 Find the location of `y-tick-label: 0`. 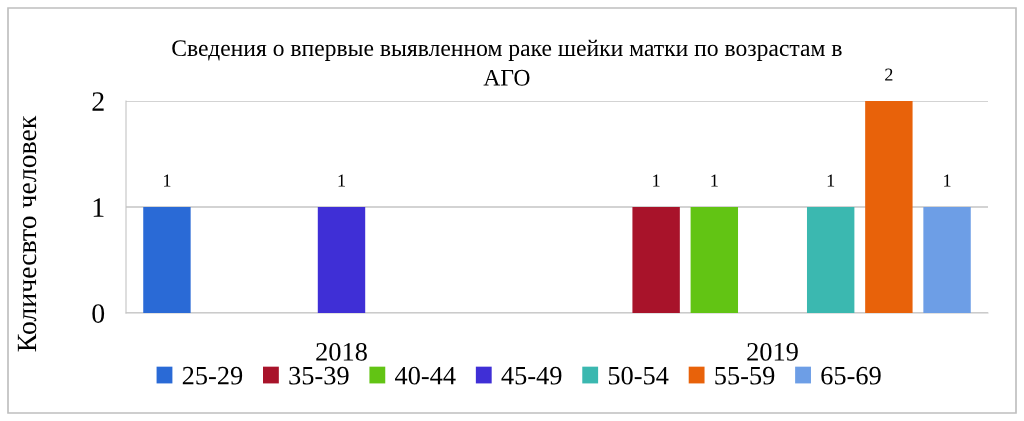

y-tick-label: 0 is located at coordinates (98, 313).